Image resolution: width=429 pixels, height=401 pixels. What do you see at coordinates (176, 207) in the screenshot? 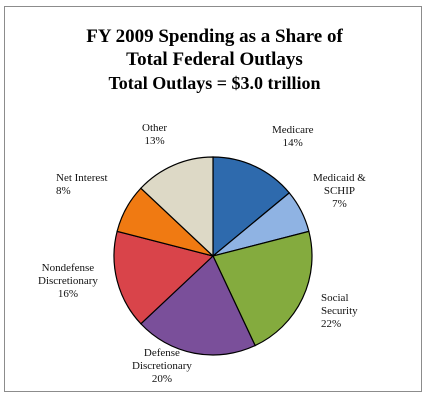
I see `pie-slice-other` at bounding box center [176, 207].